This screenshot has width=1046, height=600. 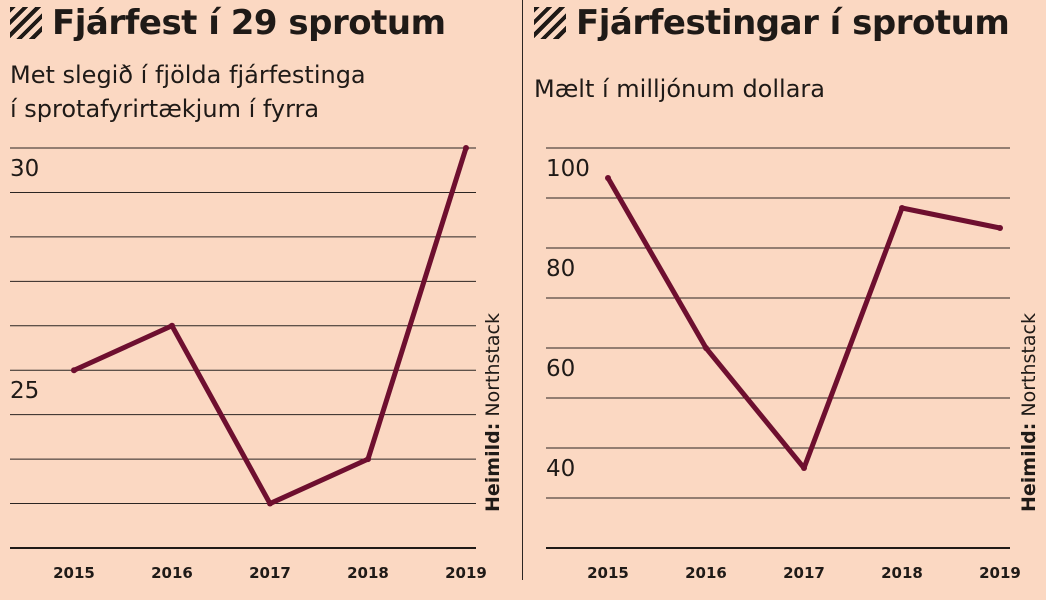 What do you see at coordinates (560, 269) in the screenshot?
I see `y-tick-label: 80` at bounding box center [560, 269].